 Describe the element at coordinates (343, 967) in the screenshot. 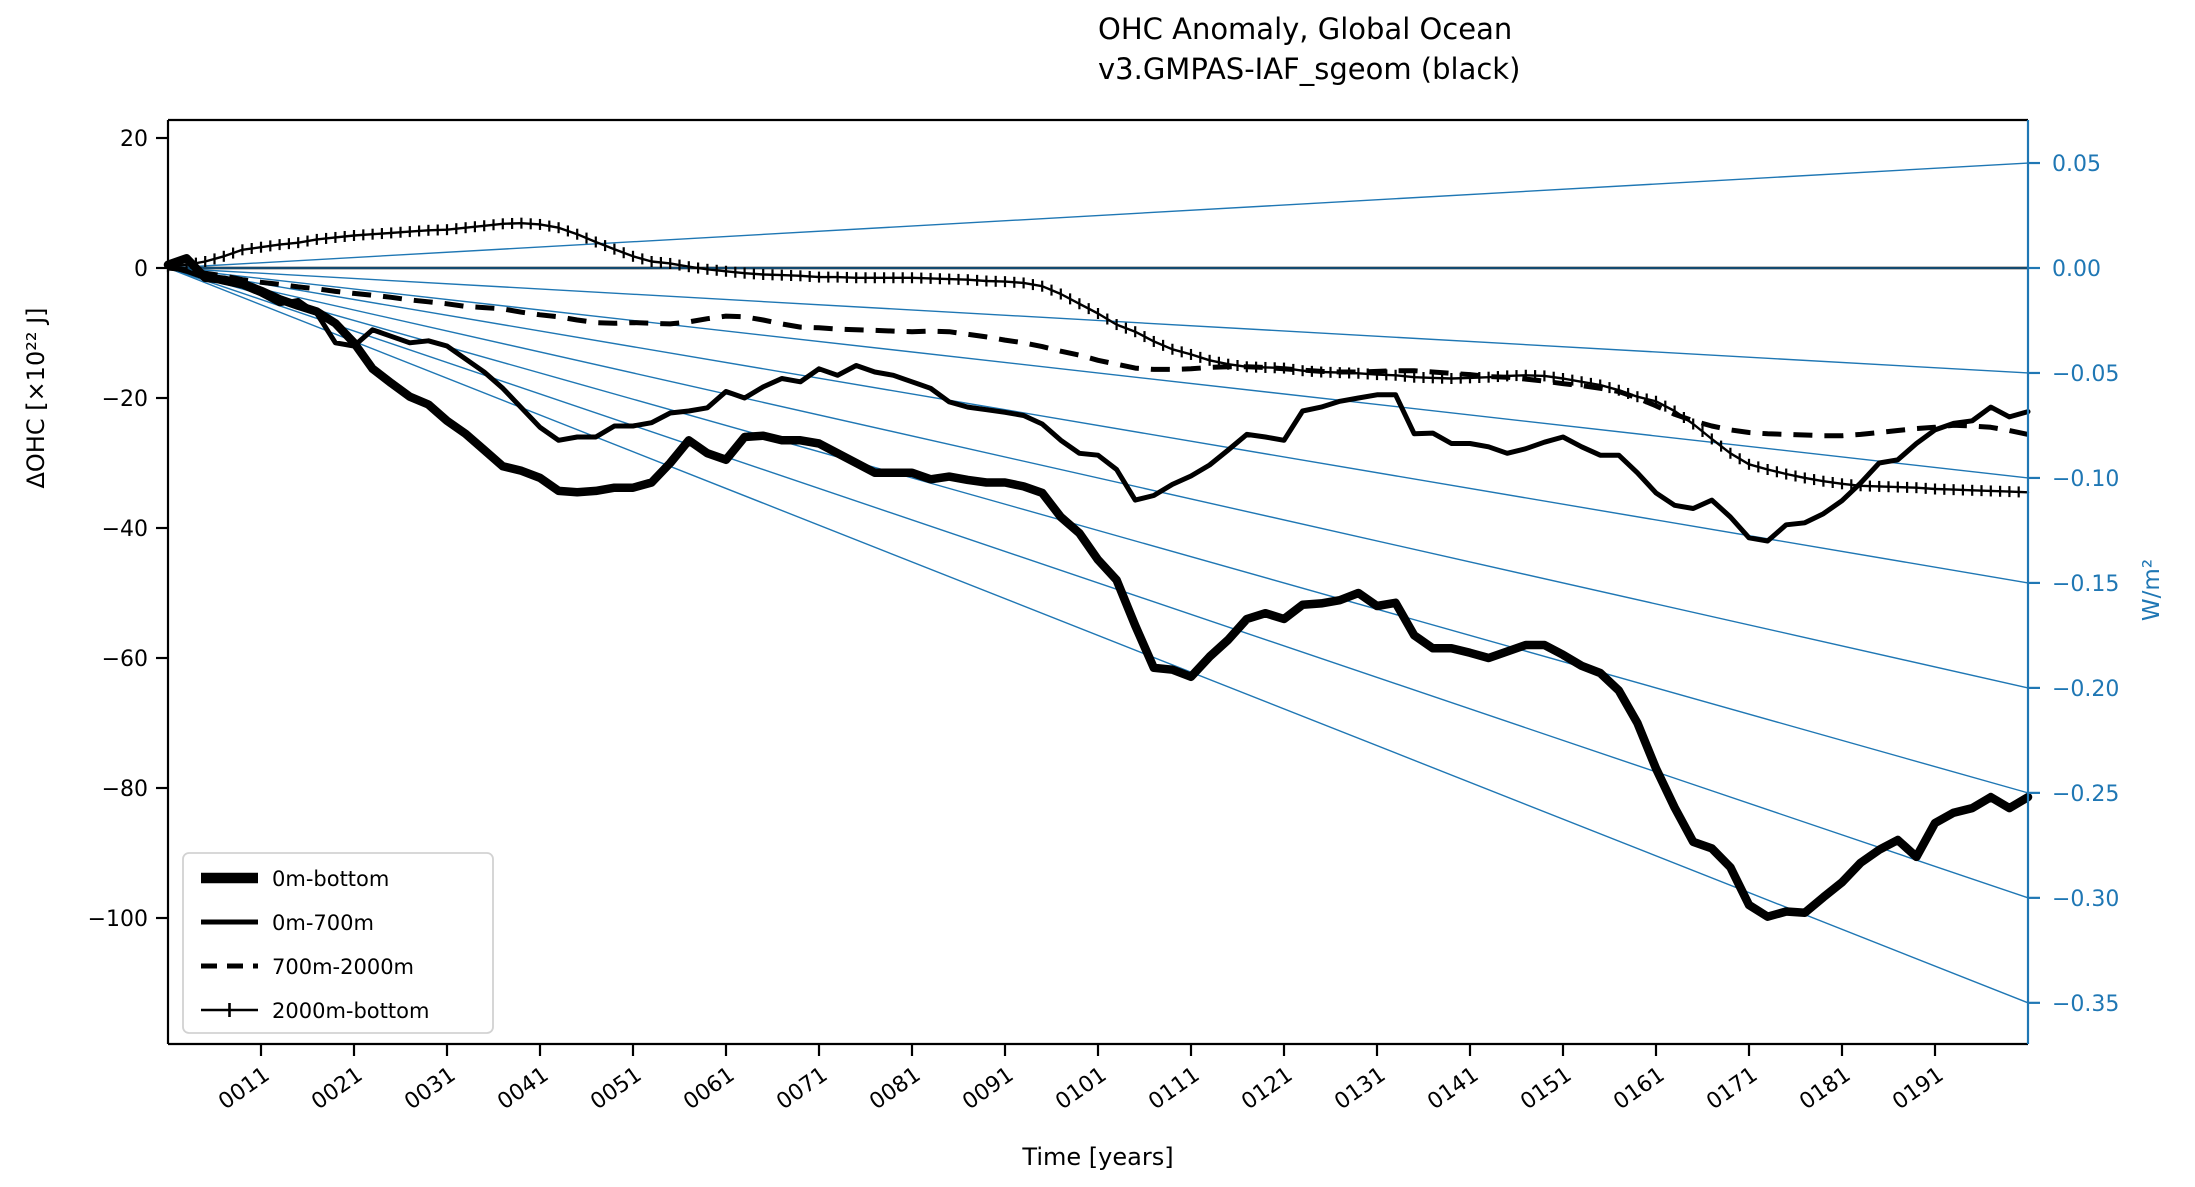

I see `legend-label-700m-2000m: 700m-2000m` at that location.